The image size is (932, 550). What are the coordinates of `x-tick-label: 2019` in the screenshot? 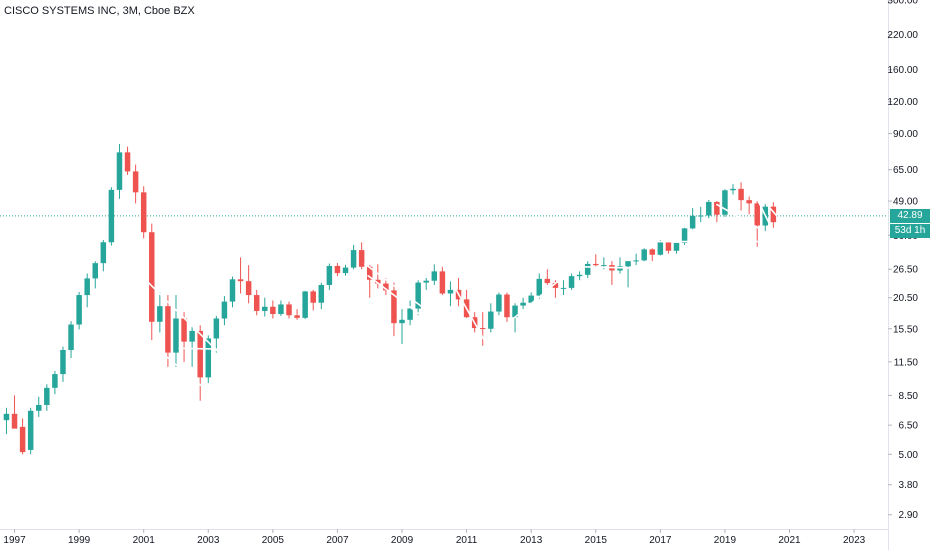 It's located at (725, 540).